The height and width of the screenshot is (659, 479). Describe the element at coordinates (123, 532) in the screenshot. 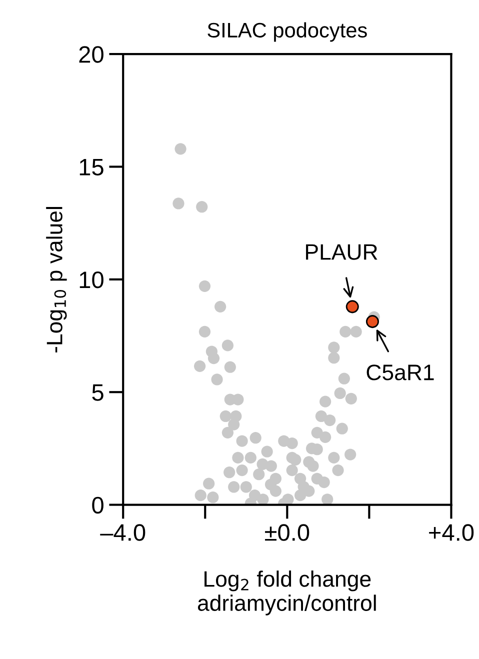

I see `x-tick-label: –4.0` at that location.